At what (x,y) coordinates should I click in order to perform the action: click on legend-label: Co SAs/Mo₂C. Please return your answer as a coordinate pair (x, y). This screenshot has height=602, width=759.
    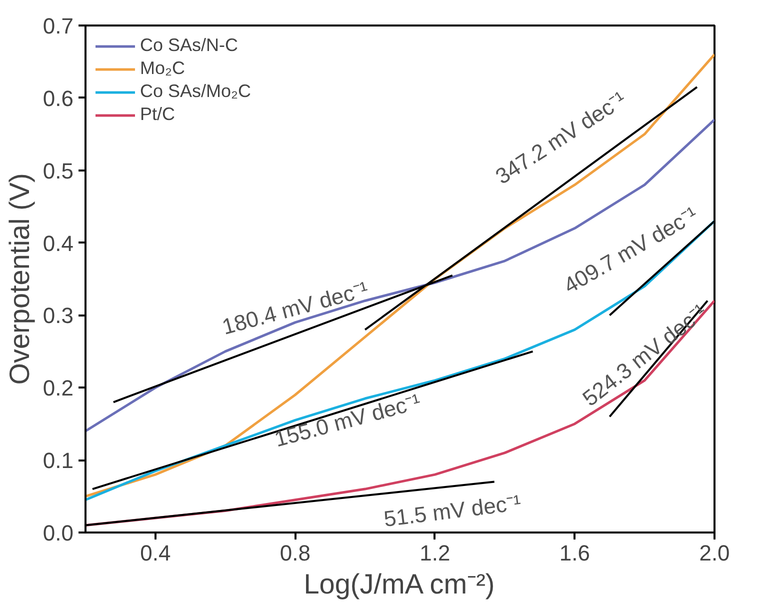
    Looking at the image, I should click on (196, 91).